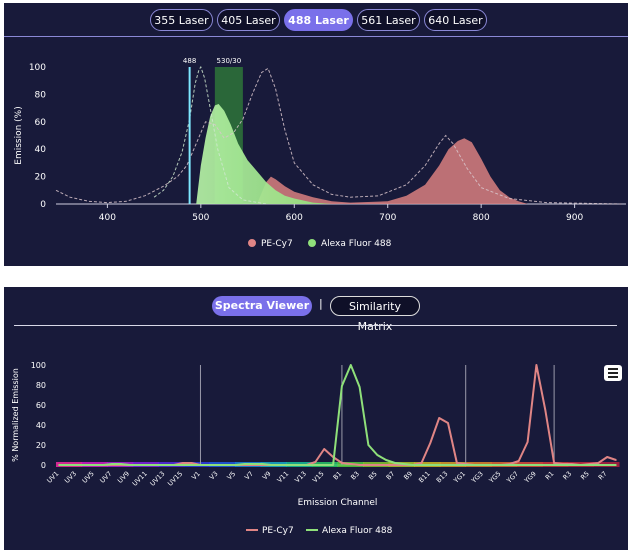  Describe the element at coordinates (41, 445) in the screenshot. I see `y-tick-label: 20` at that location.